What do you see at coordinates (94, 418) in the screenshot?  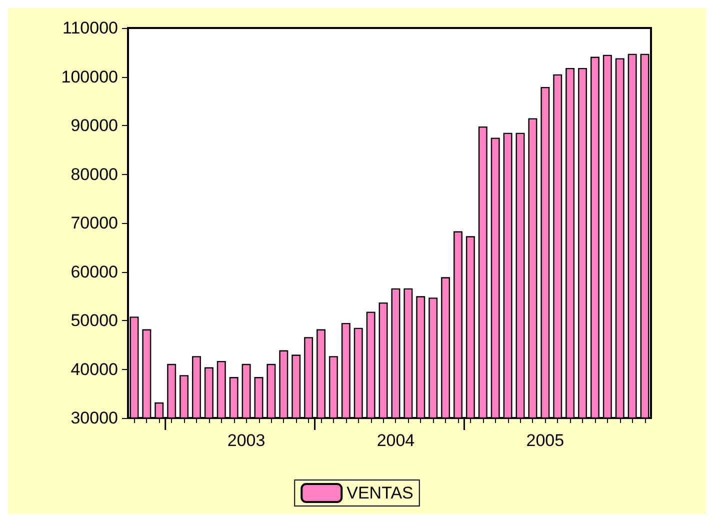 I see `y-tick-label: 30000` at bounding box center [94, 418].